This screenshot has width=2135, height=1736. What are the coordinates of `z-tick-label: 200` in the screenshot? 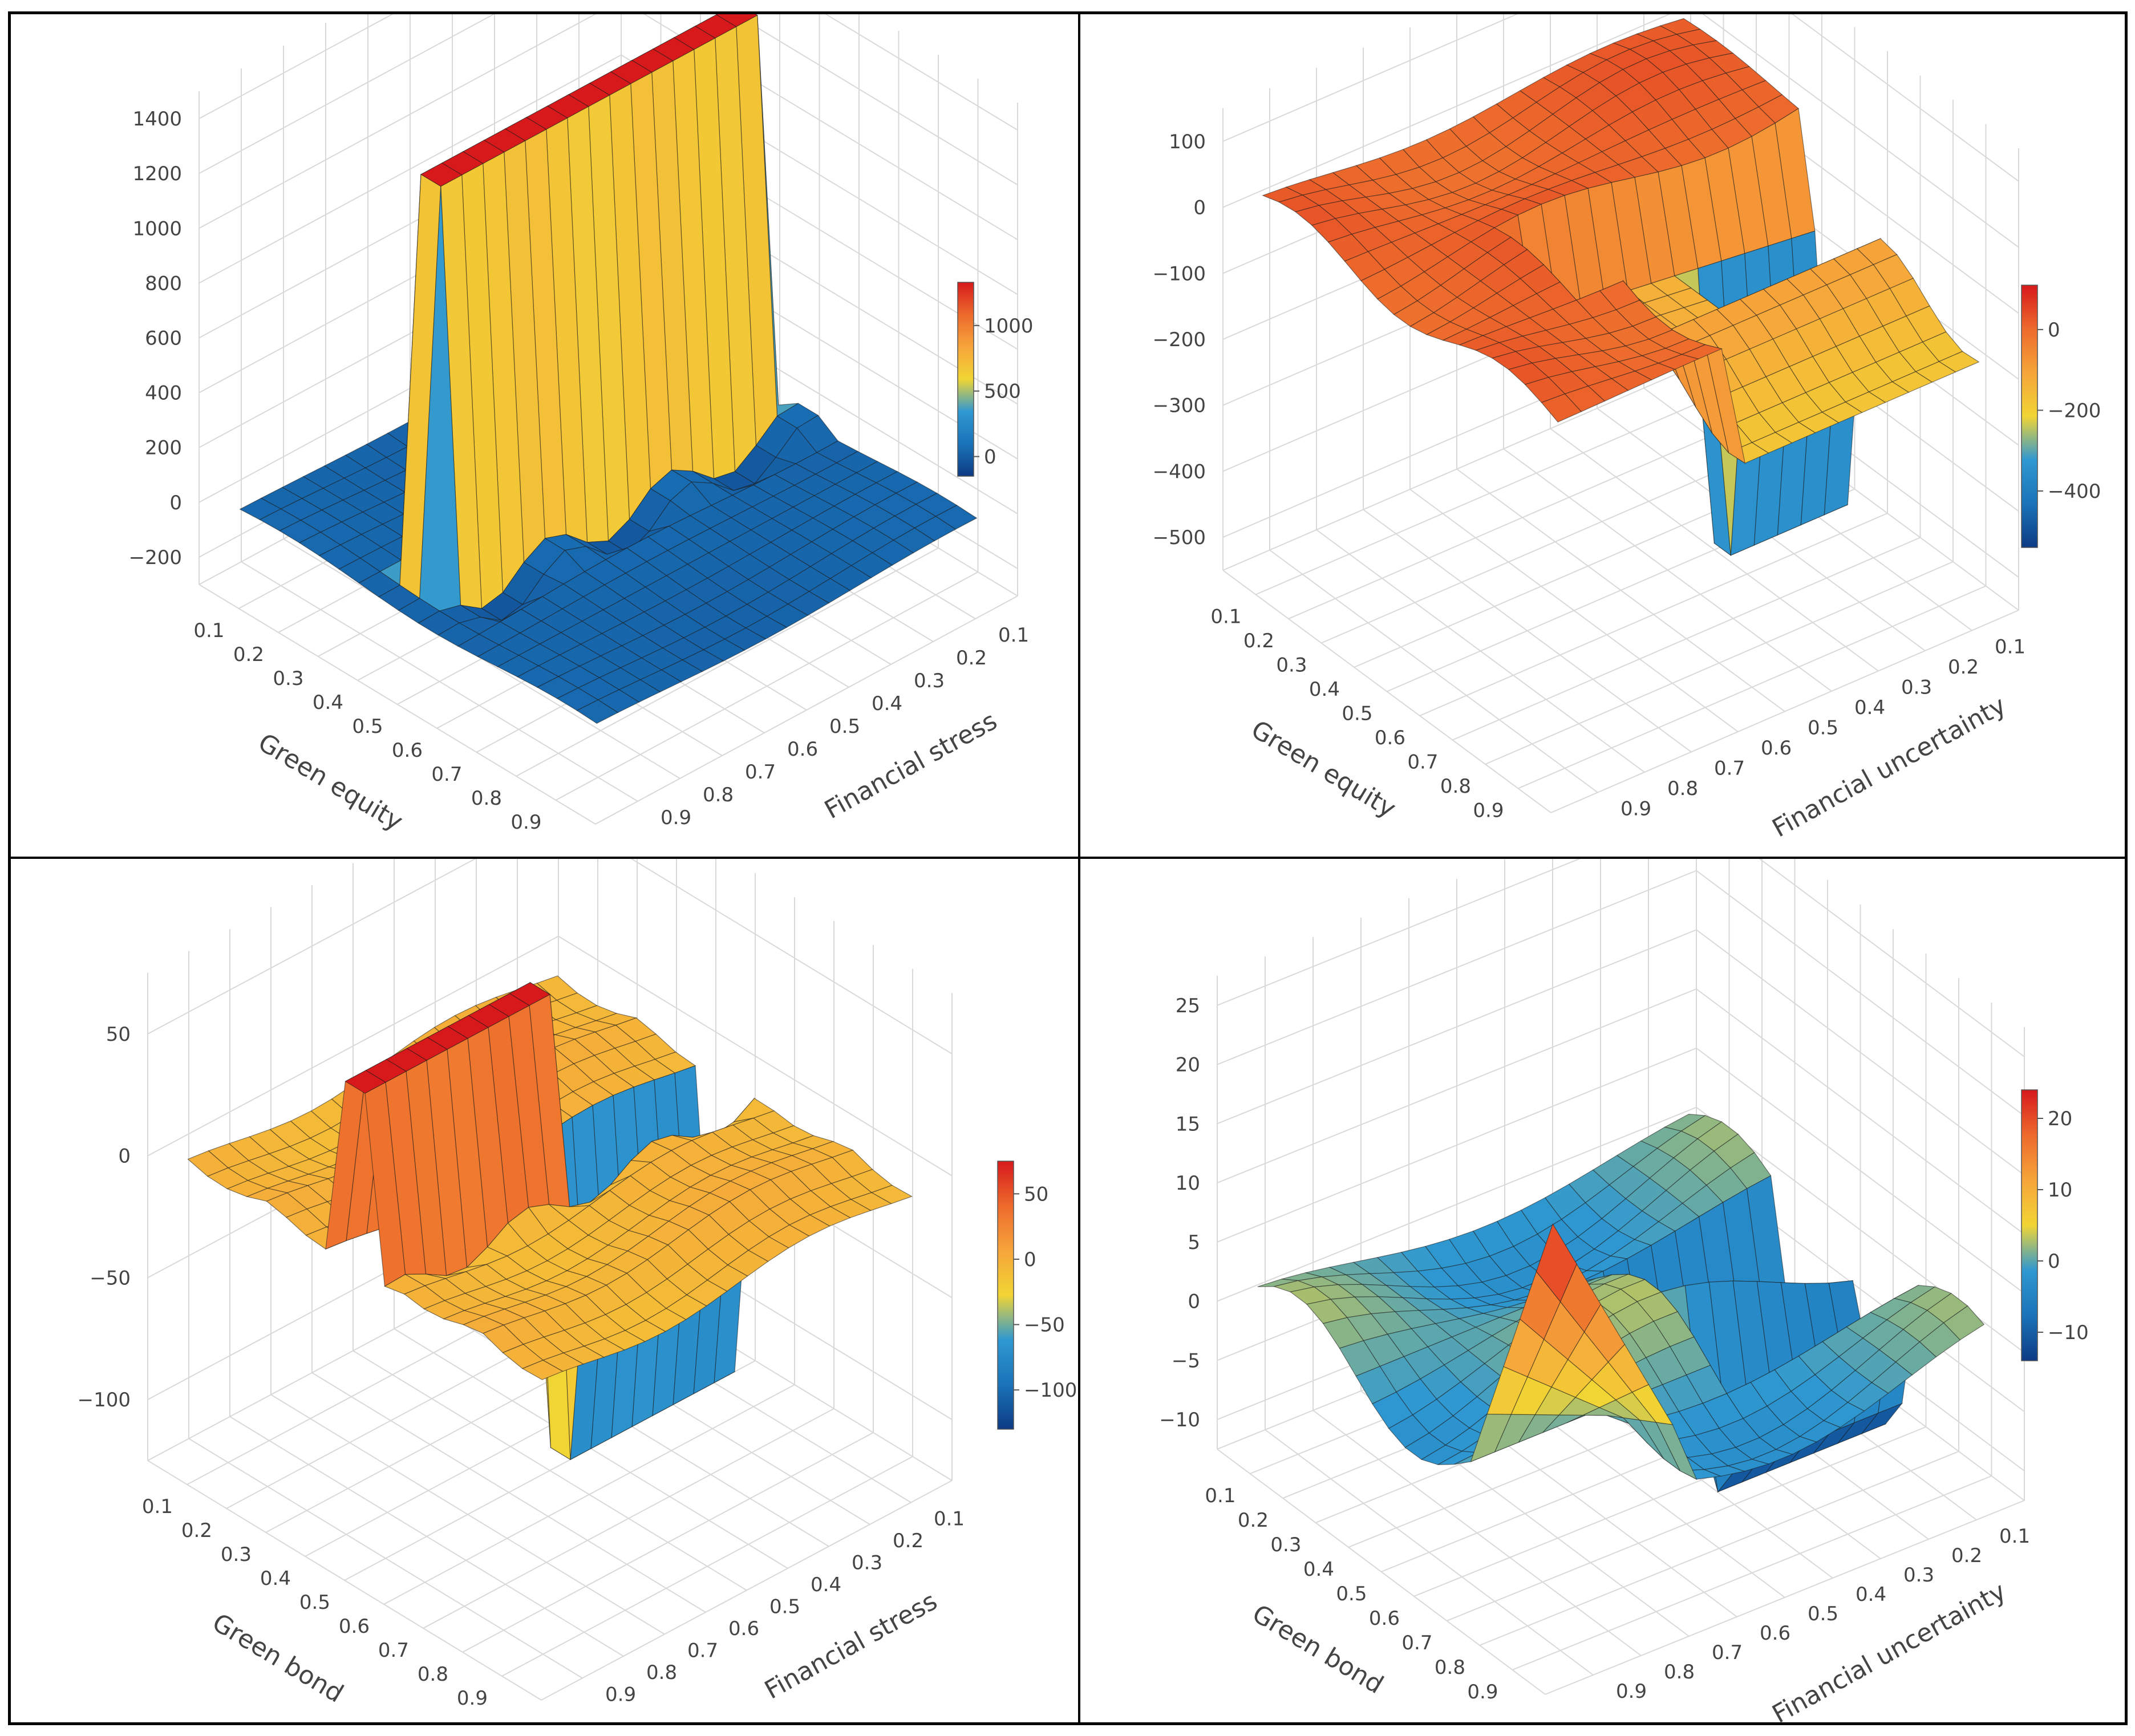 It's located at (163, 448).